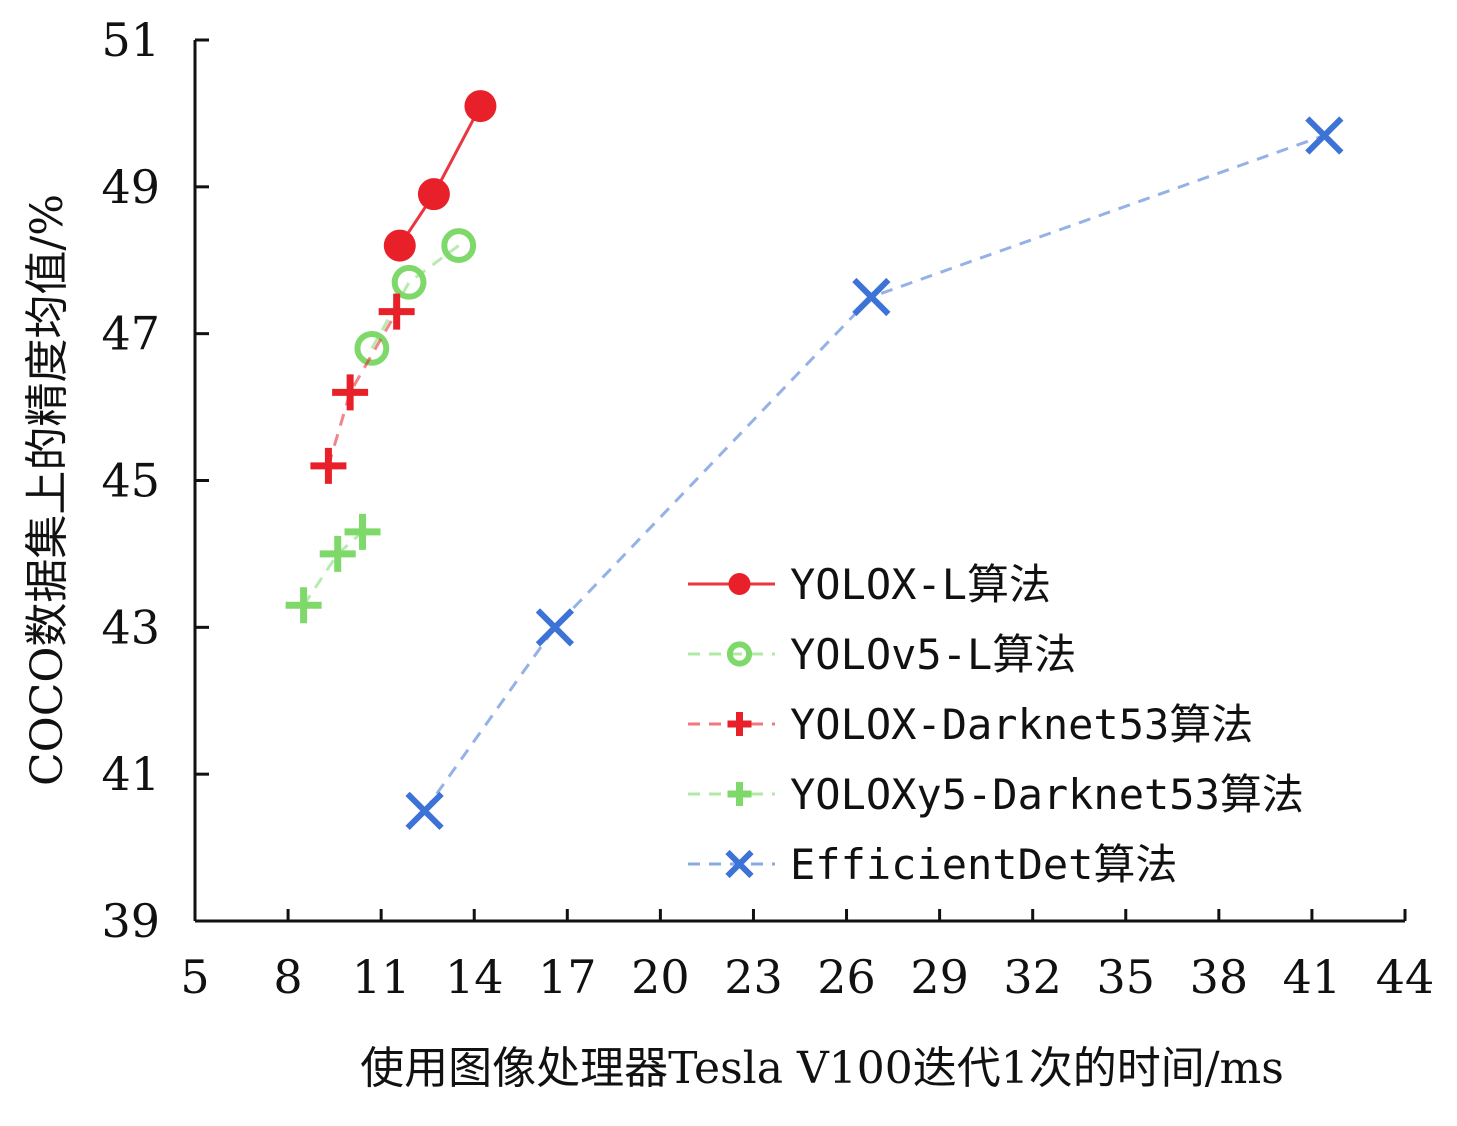 This screenshot has width=1457, height=1126. I want to click on legend-item-4: EfficientDet算法, so click(932, 864).